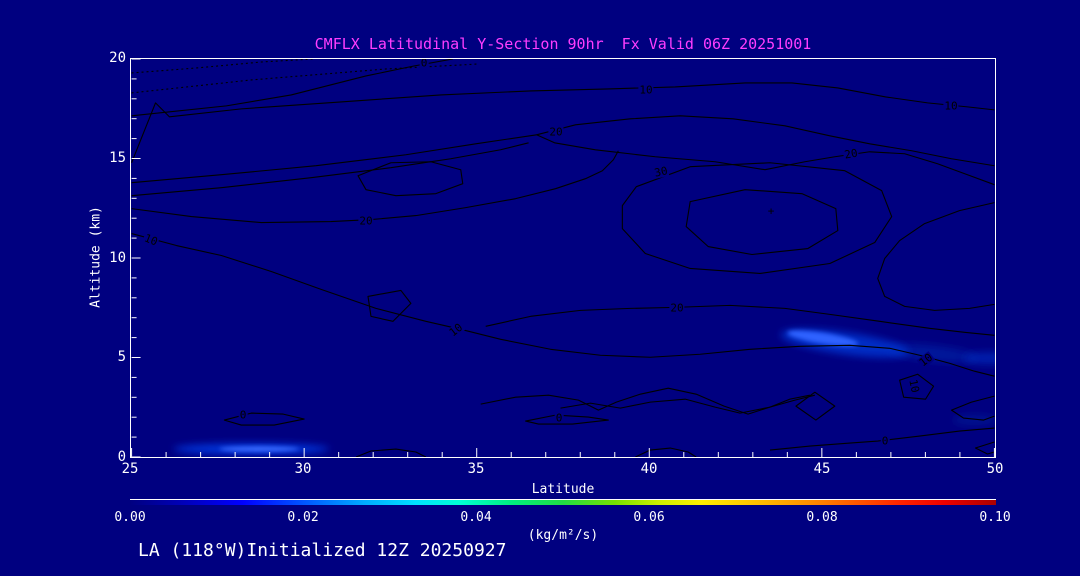 This screenshot has width=1080, height=576. What do you see at coordinates (822, 469) in the screenshot?
I see `x-tick-label: 45` at bounding box center [822, 469].